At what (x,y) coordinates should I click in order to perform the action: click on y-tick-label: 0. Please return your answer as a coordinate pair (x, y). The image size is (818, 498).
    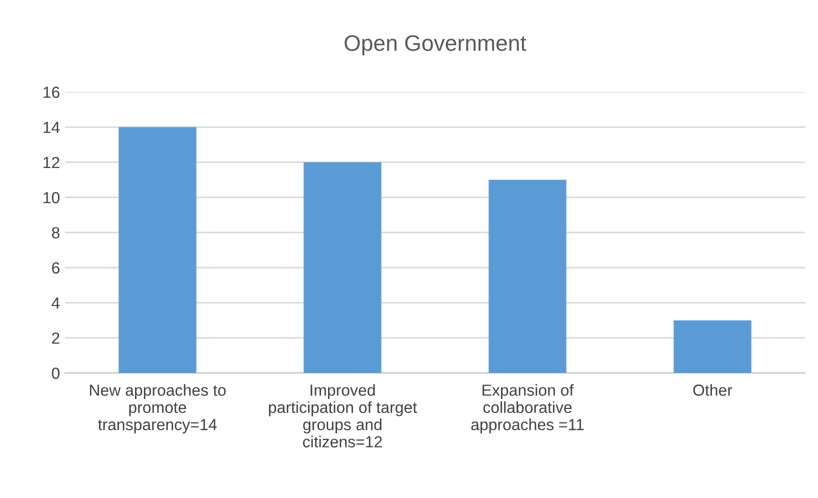
    Looking at the image, I should click on (56, 373).